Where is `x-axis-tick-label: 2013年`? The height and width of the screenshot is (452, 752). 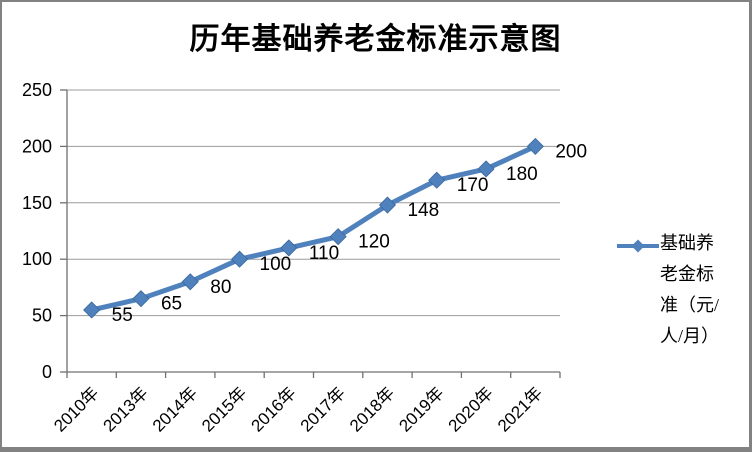
x-axis-tick-label: 2013年 is located at coordinates (126, 409).